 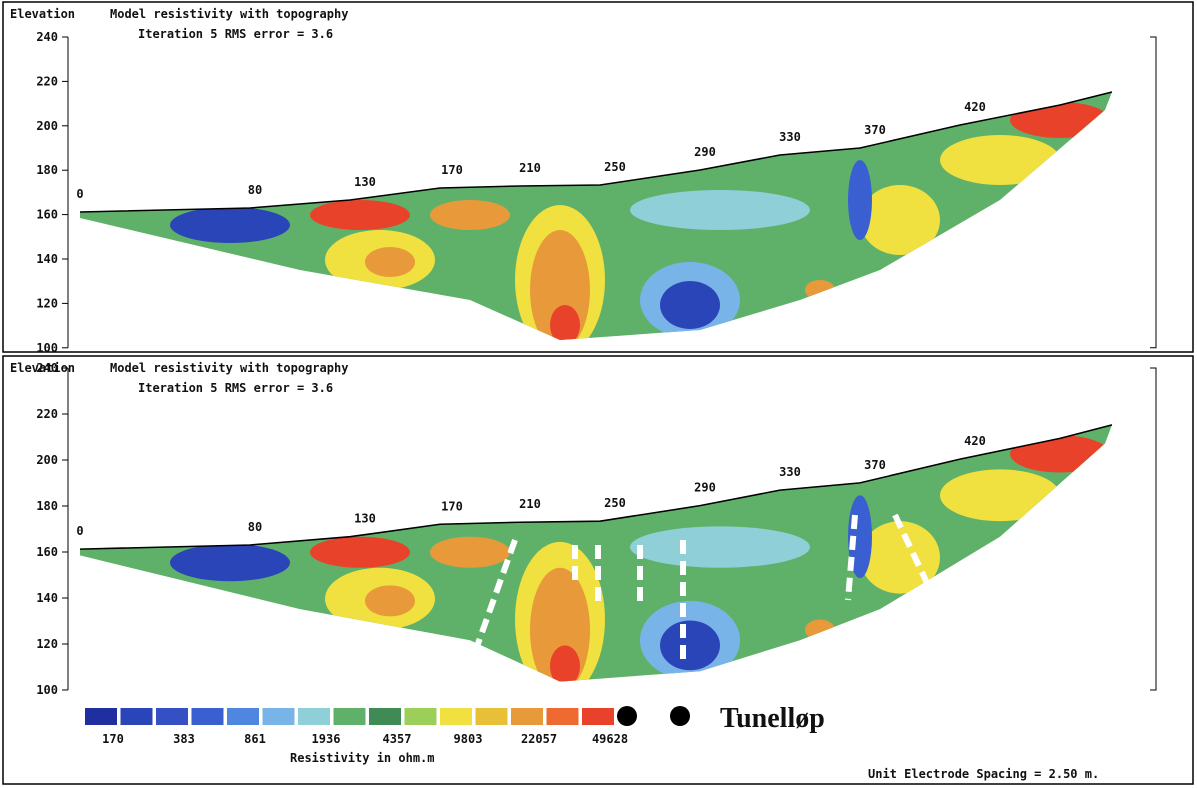 What do you see at coordinates (983, 774) in the screenshot?
I see `footer: Unit Electrode Spacing = 2.50 m.` at bounding box center [983, 774].